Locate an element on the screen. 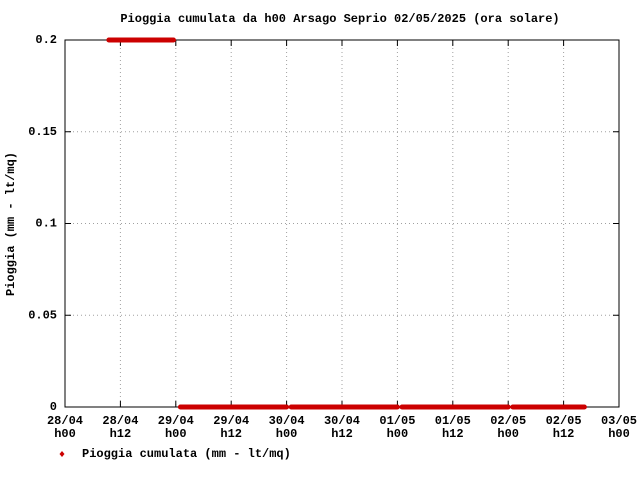  x-tick-label: 01/05 h12 is located at coordinates (453, 427).